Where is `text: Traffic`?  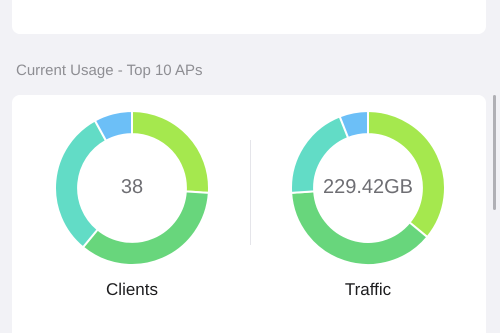
text: Traffic is located at coordinates (368, 290).